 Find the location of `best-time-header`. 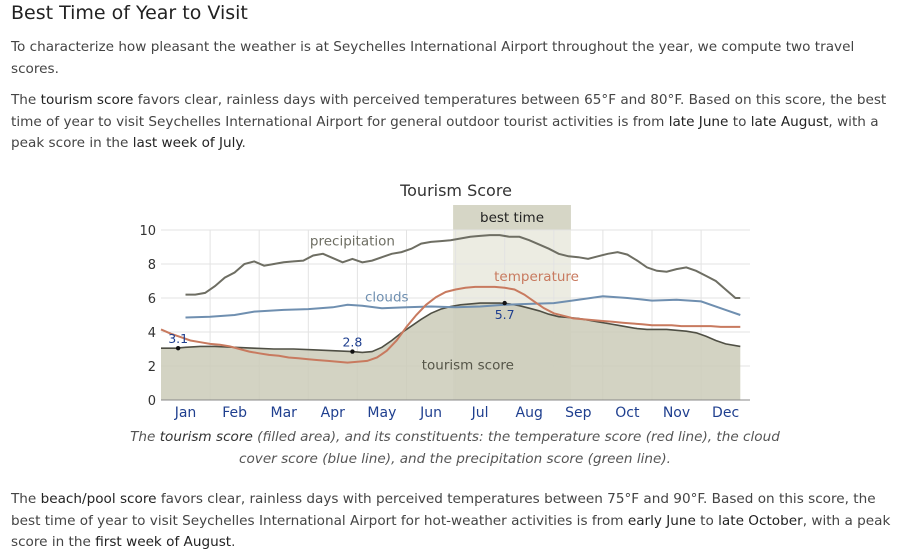

best-time-header is located at coordinates (512, 217).